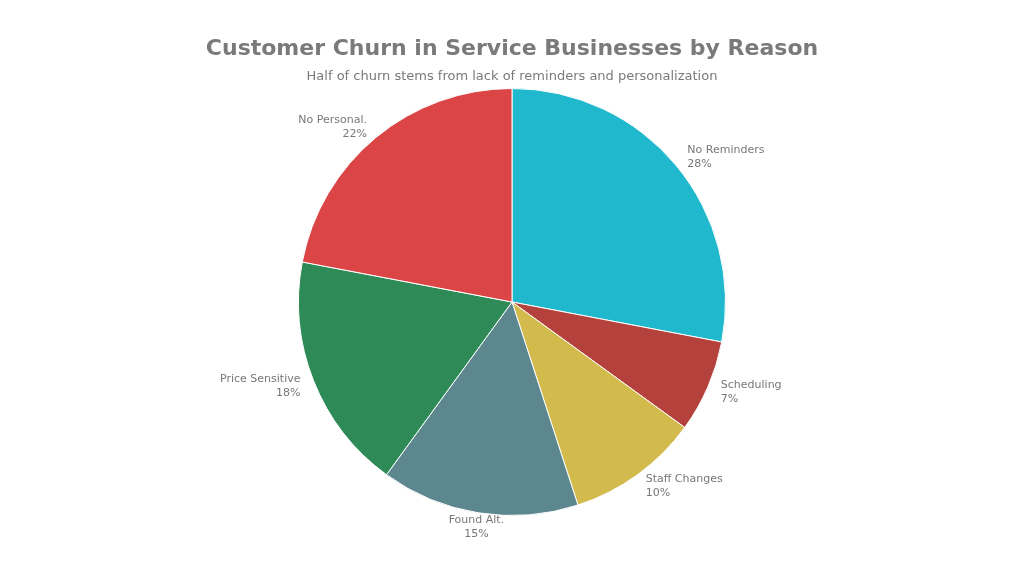 The image size is (1024, 576). I want to click on data-label: 22%, so click(354, 133).